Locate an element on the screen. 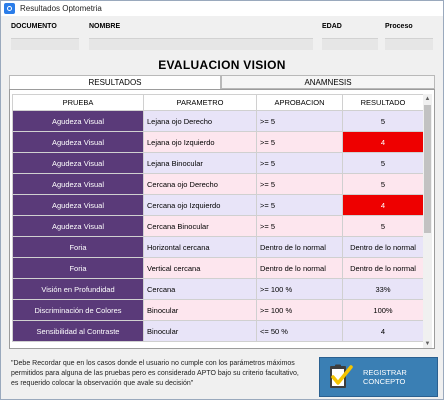 This screenshot has height=400, width=444. table-row: Agudeza Visual Lejana Binocular >= 5 5 is located at coordinates (218, 163).